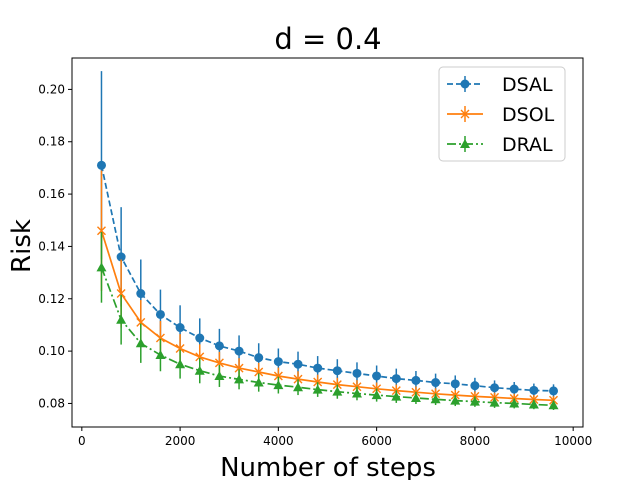 Image resolution: width=640 pixels, height=480 pixels. Describe the element at coordinates (475, 441) in the screenshot. I see `x-tick-label: 8000` at that location.